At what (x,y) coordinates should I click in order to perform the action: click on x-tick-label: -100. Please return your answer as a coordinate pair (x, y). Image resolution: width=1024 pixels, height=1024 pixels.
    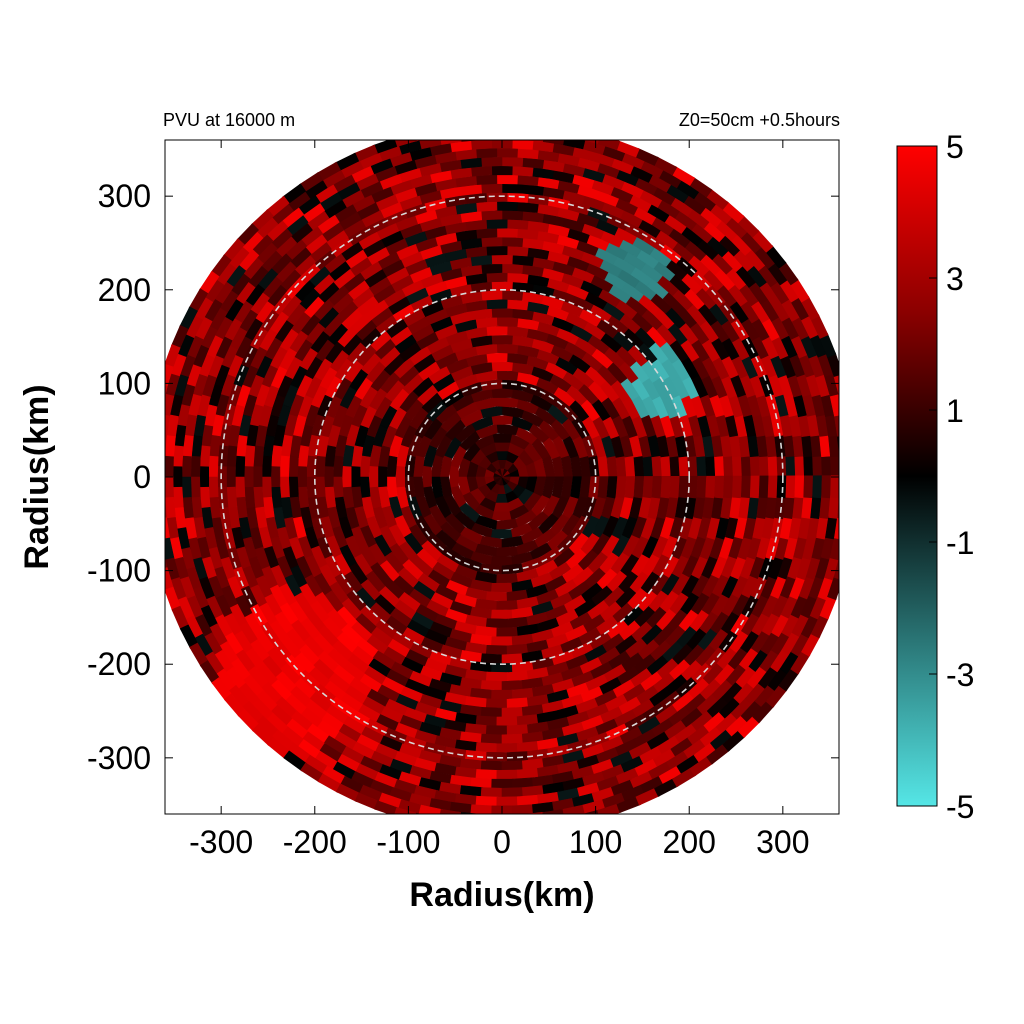
    Looking at the image, I should click on (408, 842).